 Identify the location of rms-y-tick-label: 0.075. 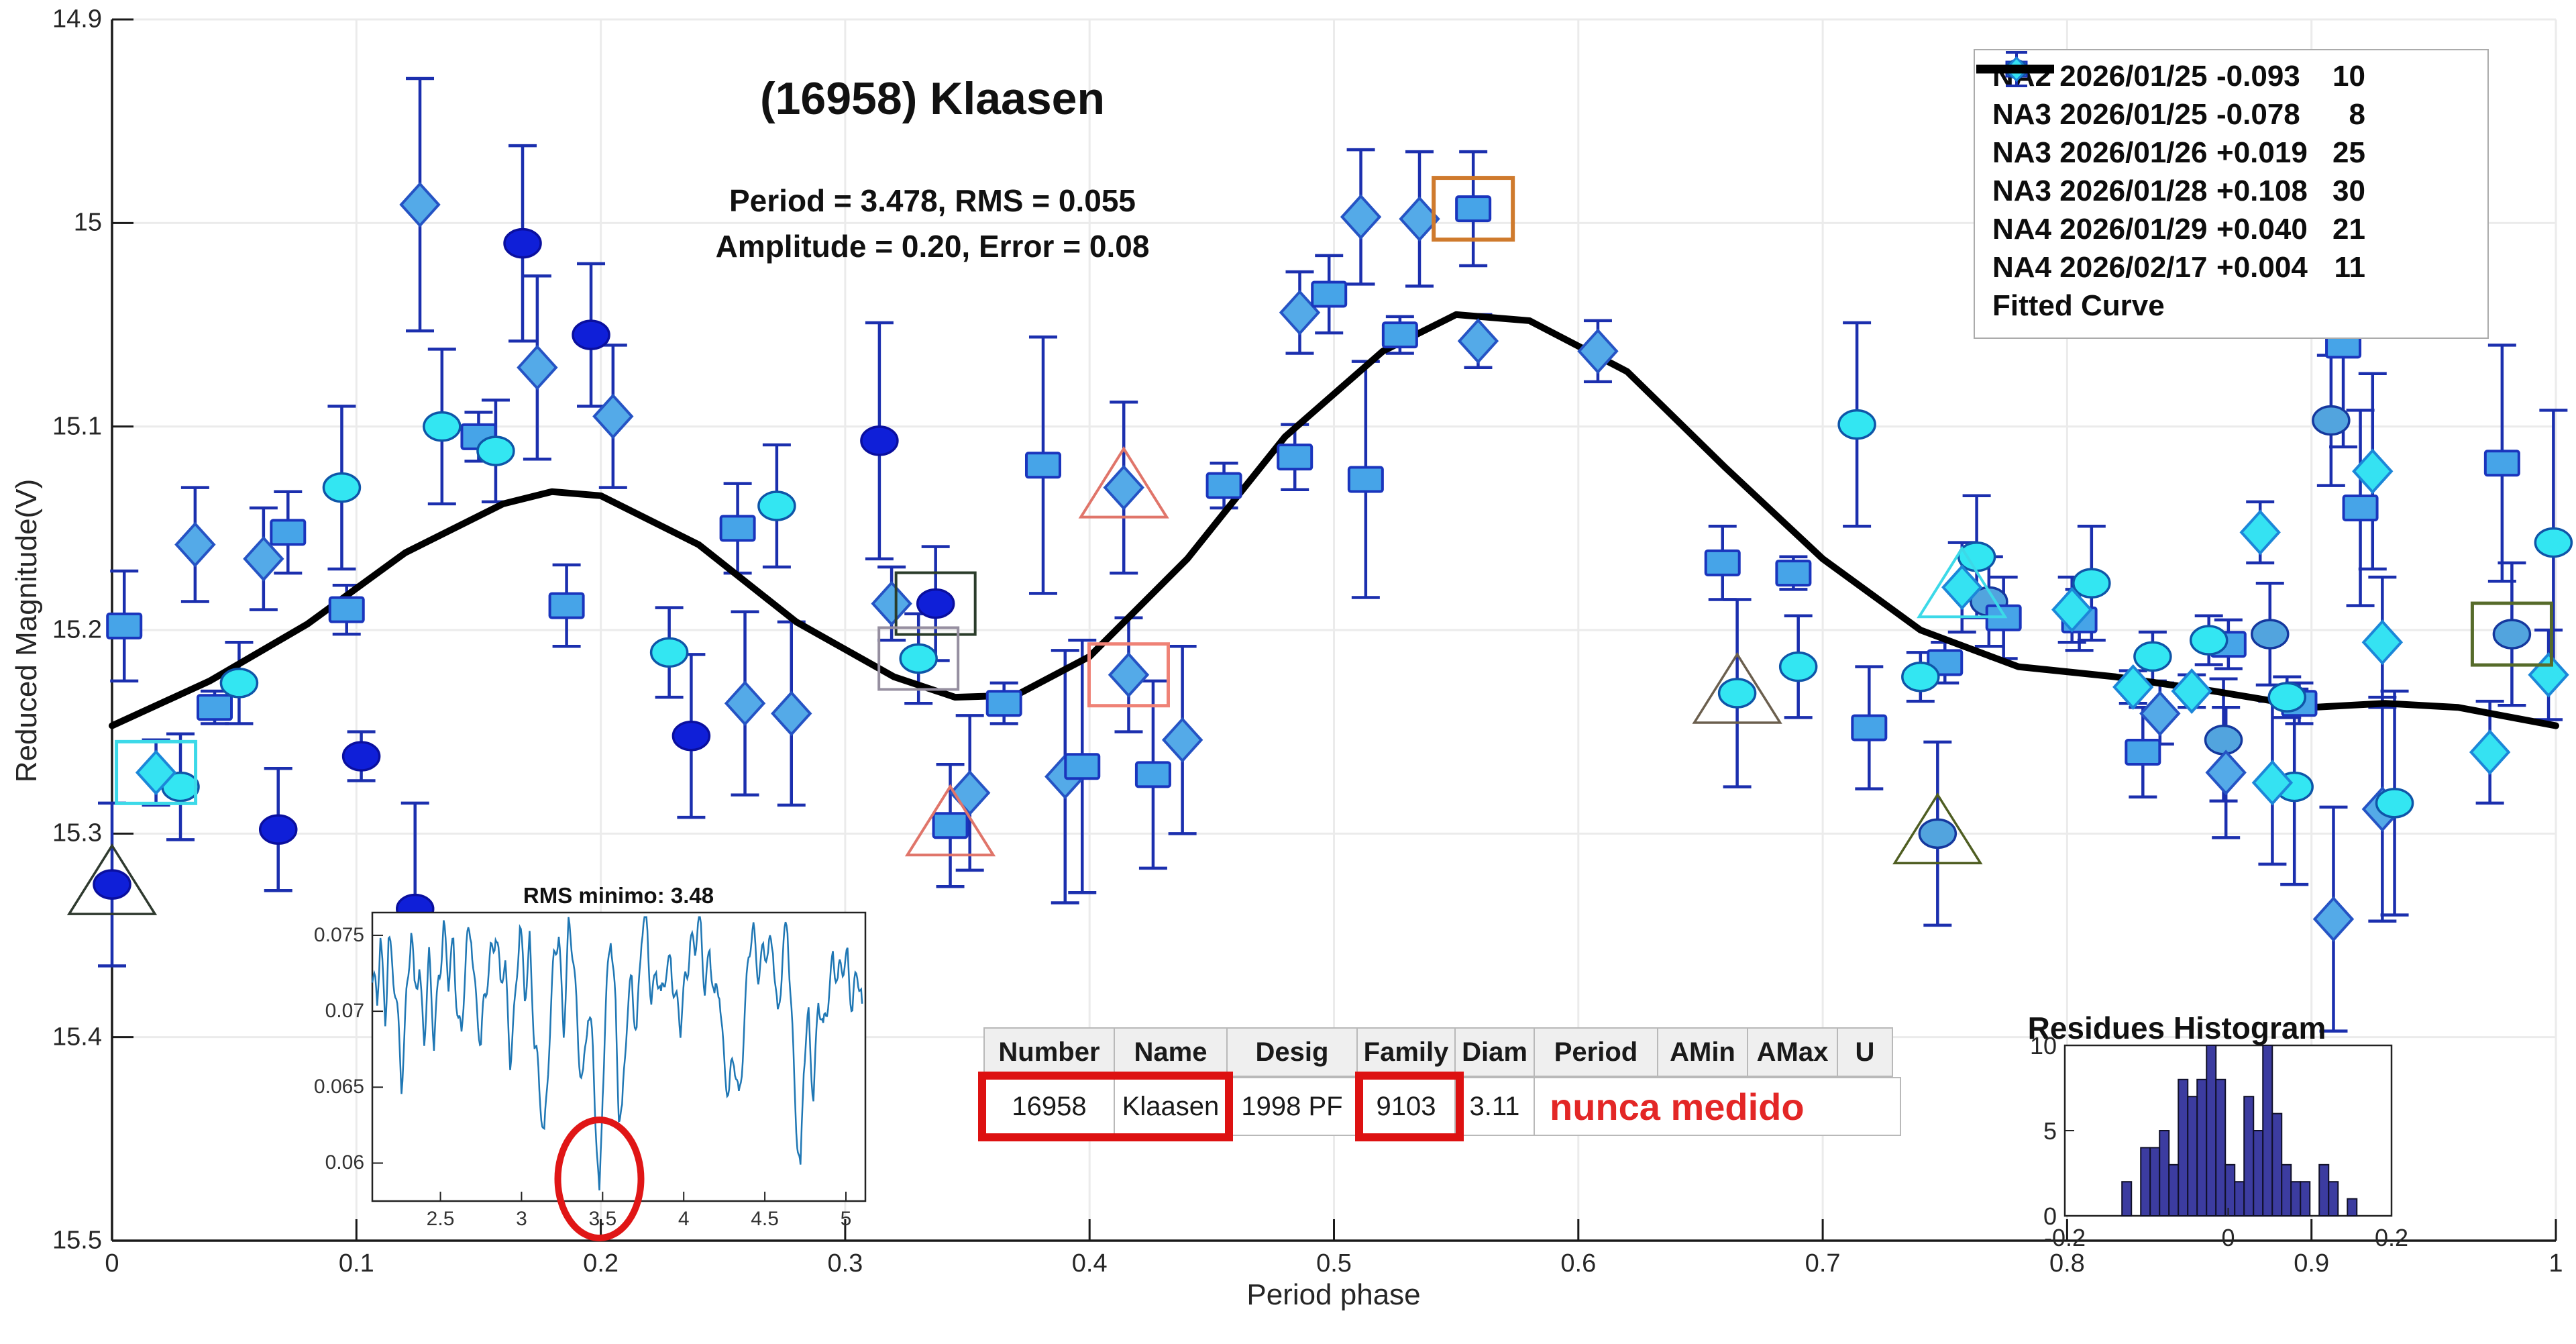
(338, 935).